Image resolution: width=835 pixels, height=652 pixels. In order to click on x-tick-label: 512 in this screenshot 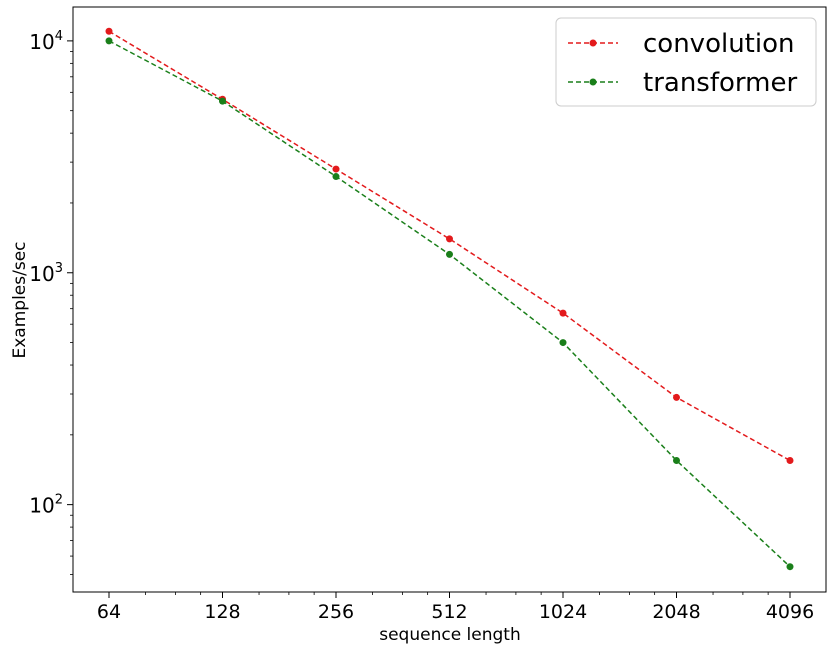, I will do `click(449, 612)`.